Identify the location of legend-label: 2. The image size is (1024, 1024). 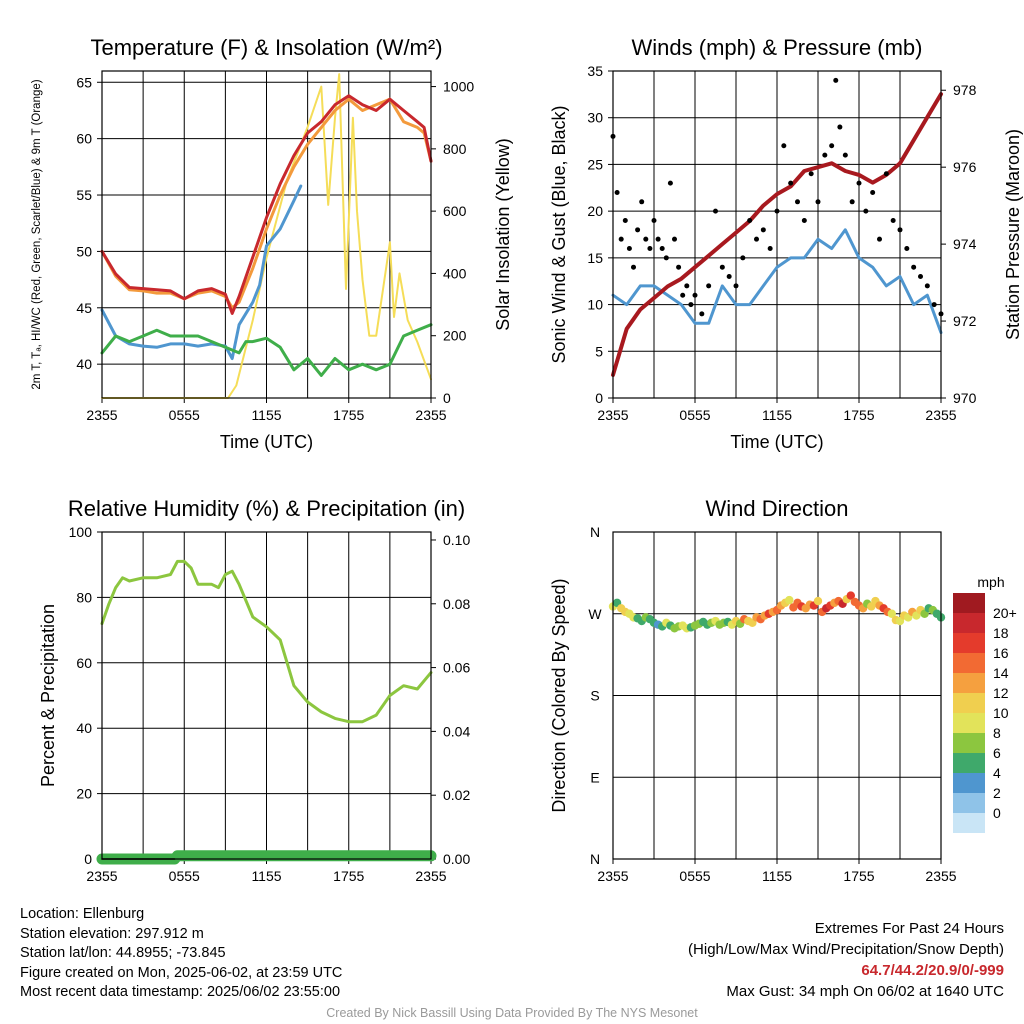
(997, 793).